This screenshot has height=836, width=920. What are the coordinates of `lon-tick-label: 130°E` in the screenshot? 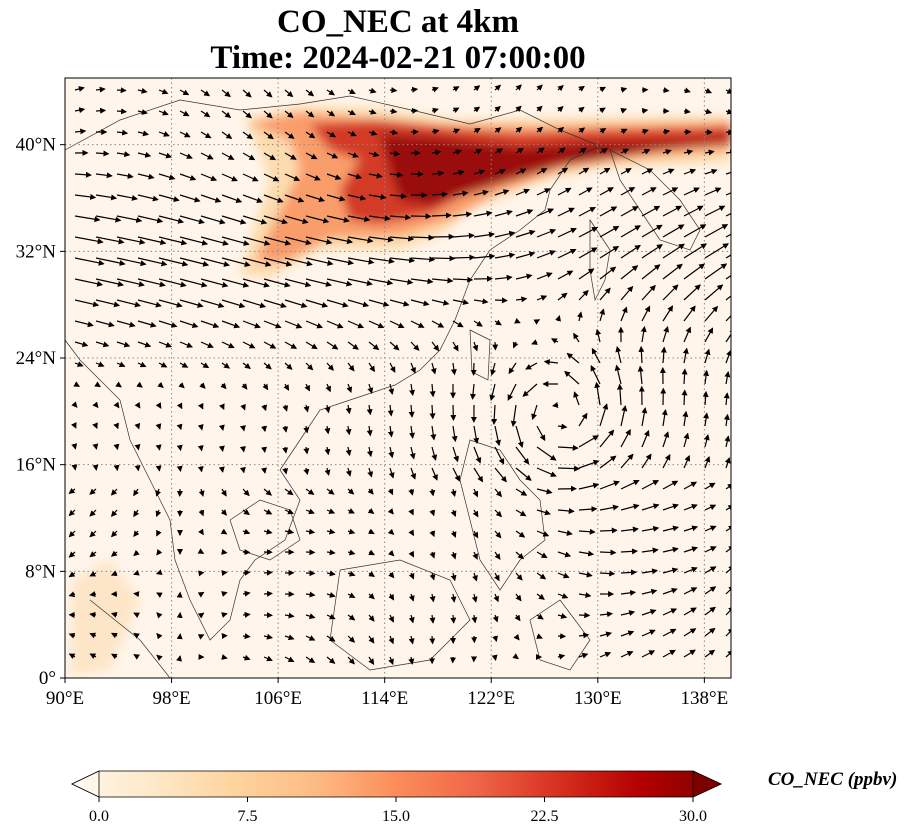 It's located at (598, 698).